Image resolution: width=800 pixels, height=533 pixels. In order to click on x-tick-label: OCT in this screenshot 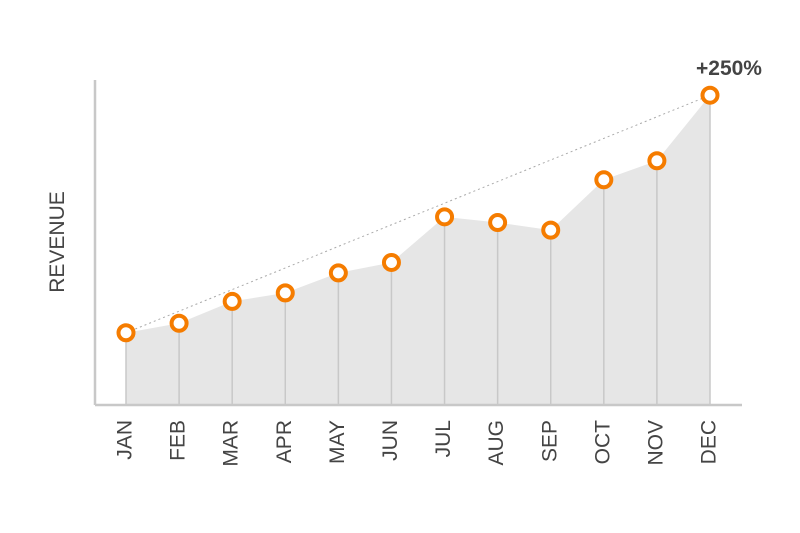, I will do `click(602, 442)`.